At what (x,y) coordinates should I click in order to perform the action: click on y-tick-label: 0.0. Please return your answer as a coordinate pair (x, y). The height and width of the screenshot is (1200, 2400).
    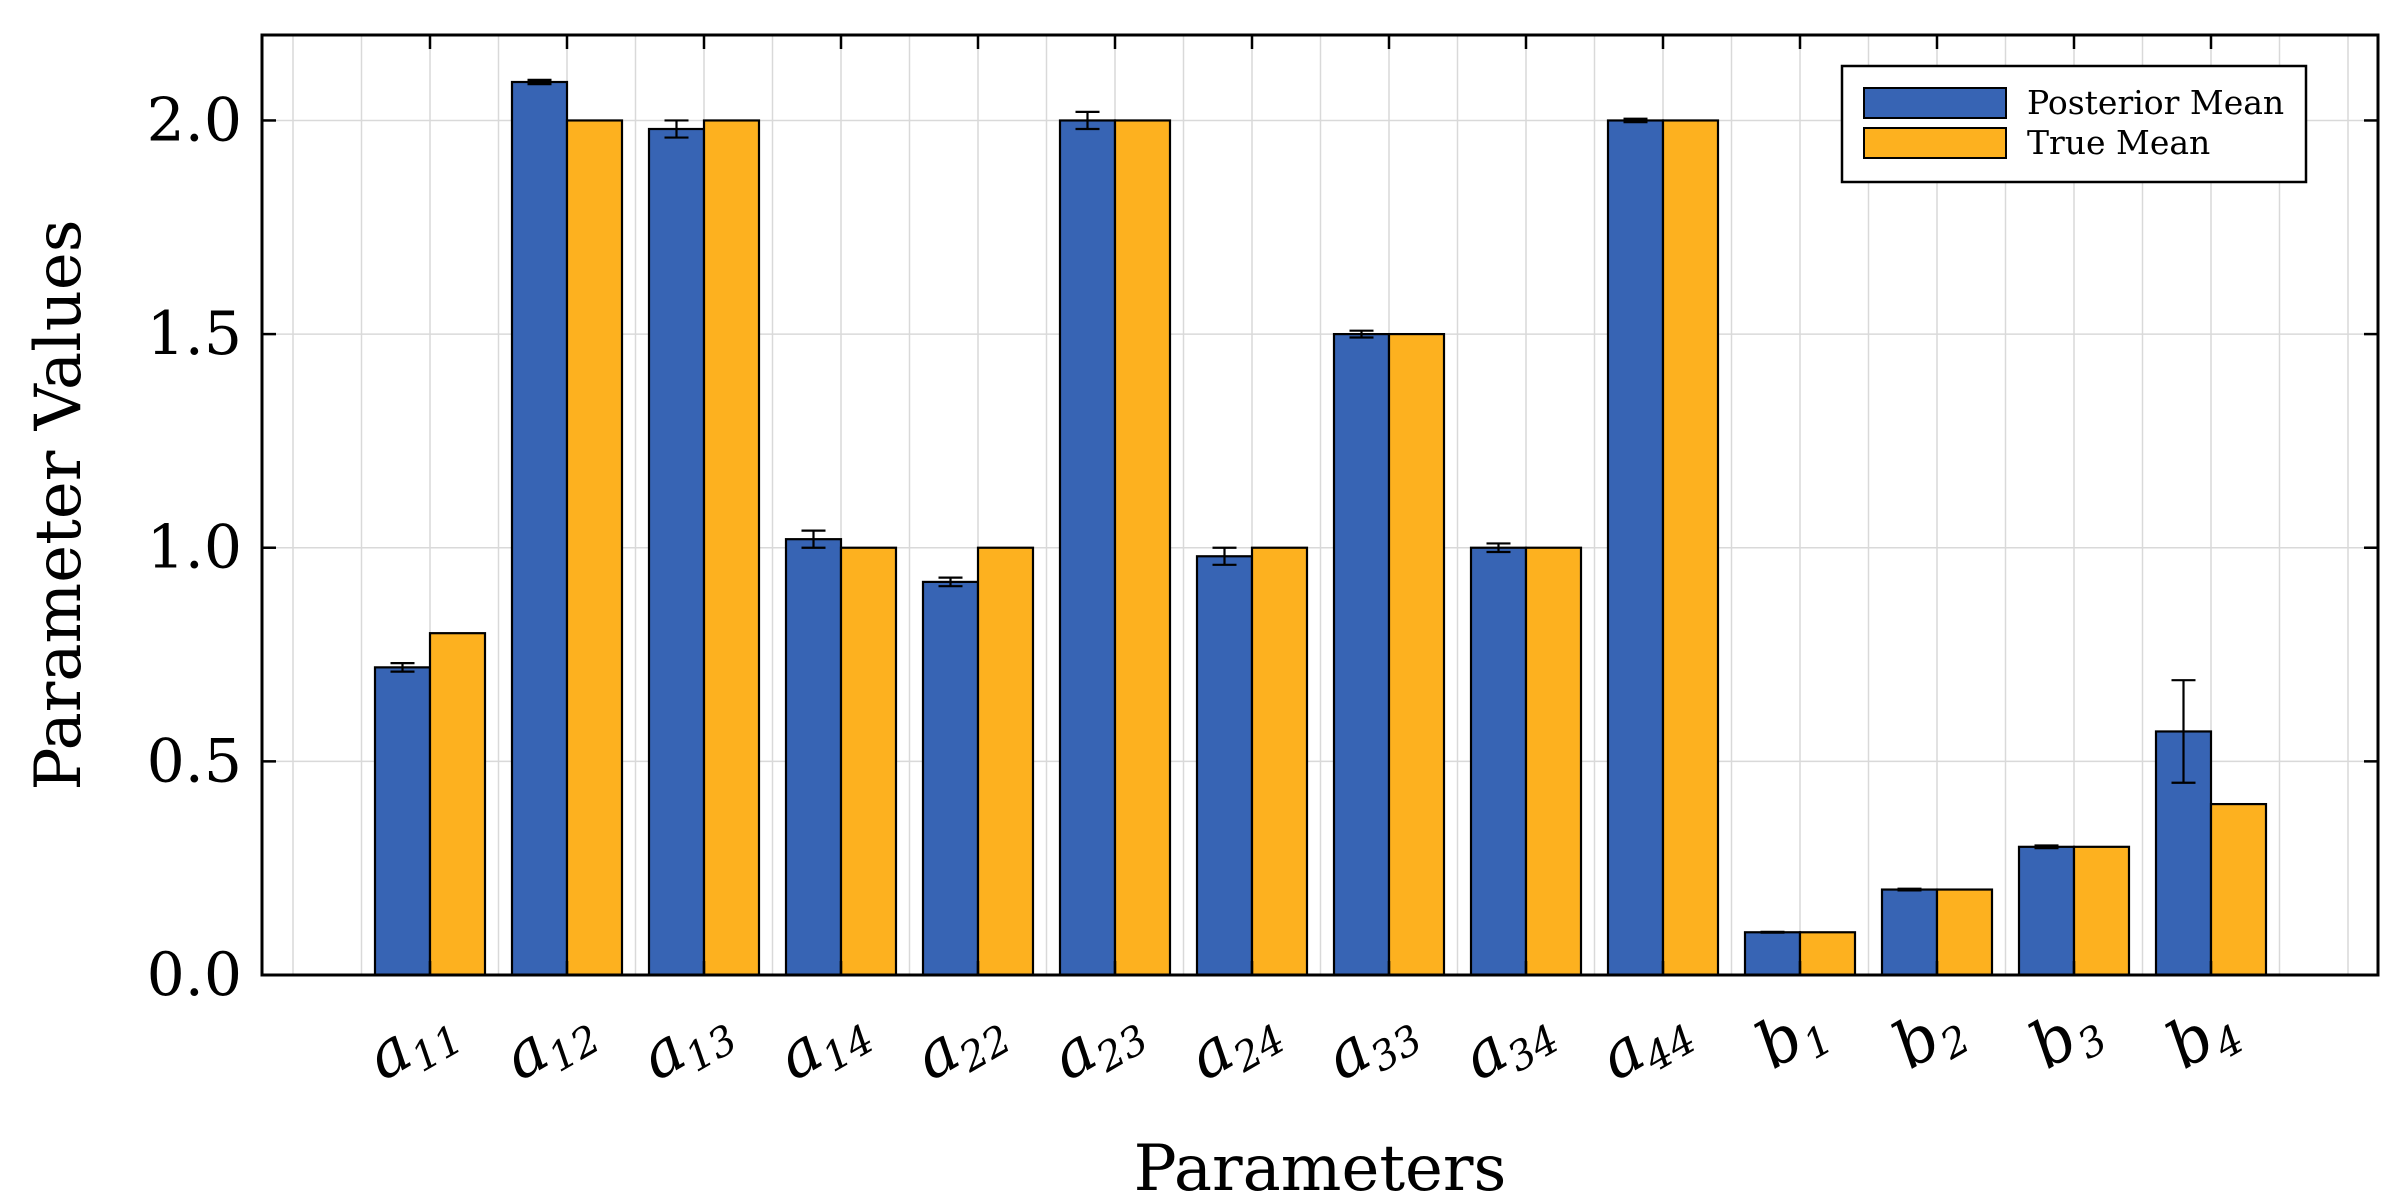
    Looking at the image, I should click on (194, 975).